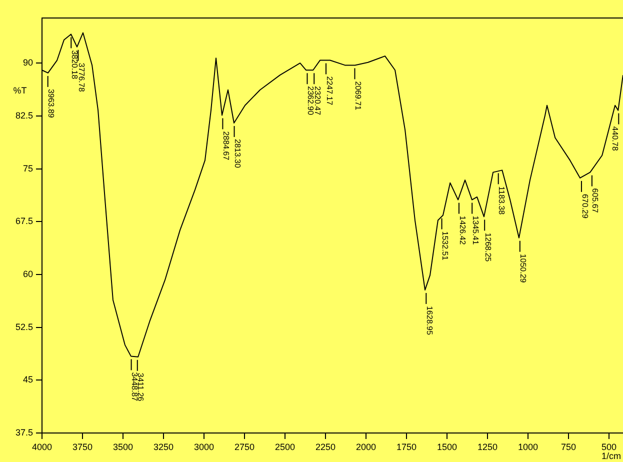 This screenshot has height=462, width=623. I want to click on x-tick-label: 3000, so click(204, 447).